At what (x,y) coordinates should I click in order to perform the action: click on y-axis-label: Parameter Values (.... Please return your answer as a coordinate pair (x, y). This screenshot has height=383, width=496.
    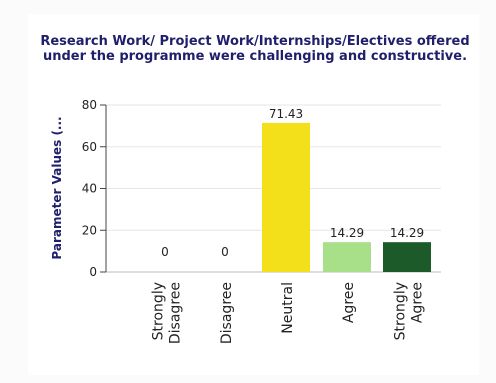
    Looking at the image, I should click on (57, 187).